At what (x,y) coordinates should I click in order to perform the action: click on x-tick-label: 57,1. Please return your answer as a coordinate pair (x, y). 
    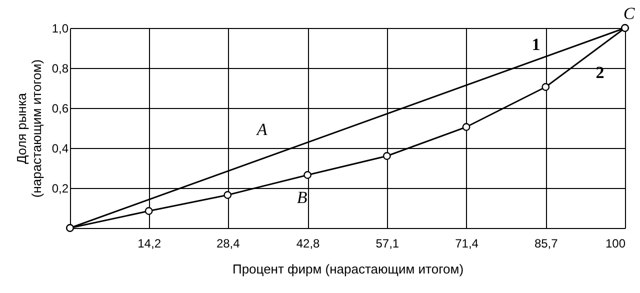
    Looking at the image, I should click on (388, 243).